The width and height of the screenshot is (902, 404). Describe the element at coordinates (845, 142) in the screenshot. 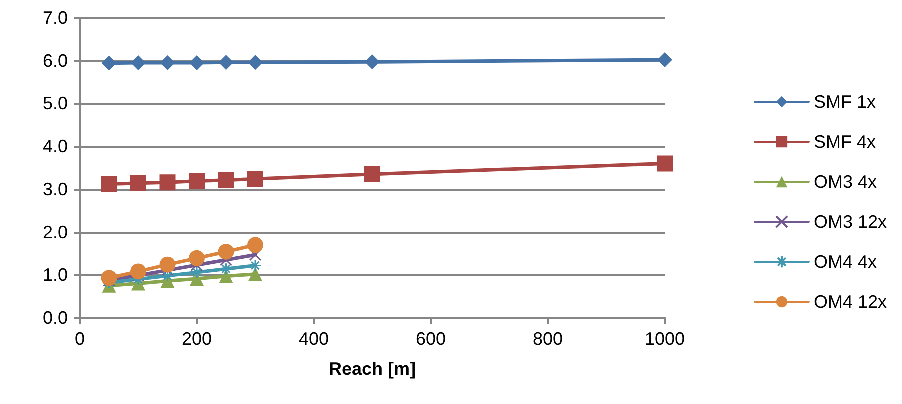

I see `legend-label: SMF 4x` at that location.